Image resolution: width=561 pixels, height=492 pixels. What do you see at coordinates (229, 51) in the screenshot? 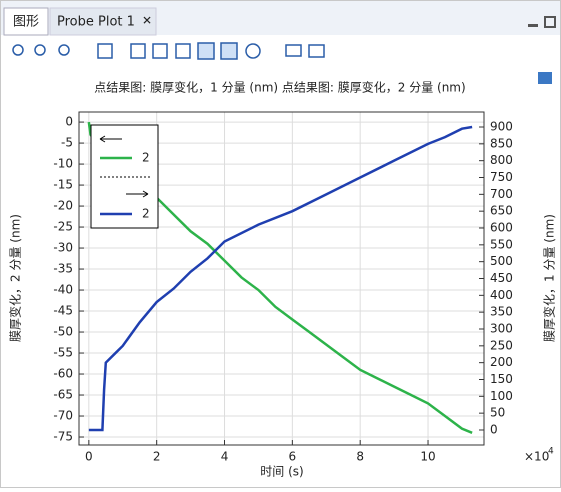
I see `annotation-toggle` at bounding box center [229, 51].